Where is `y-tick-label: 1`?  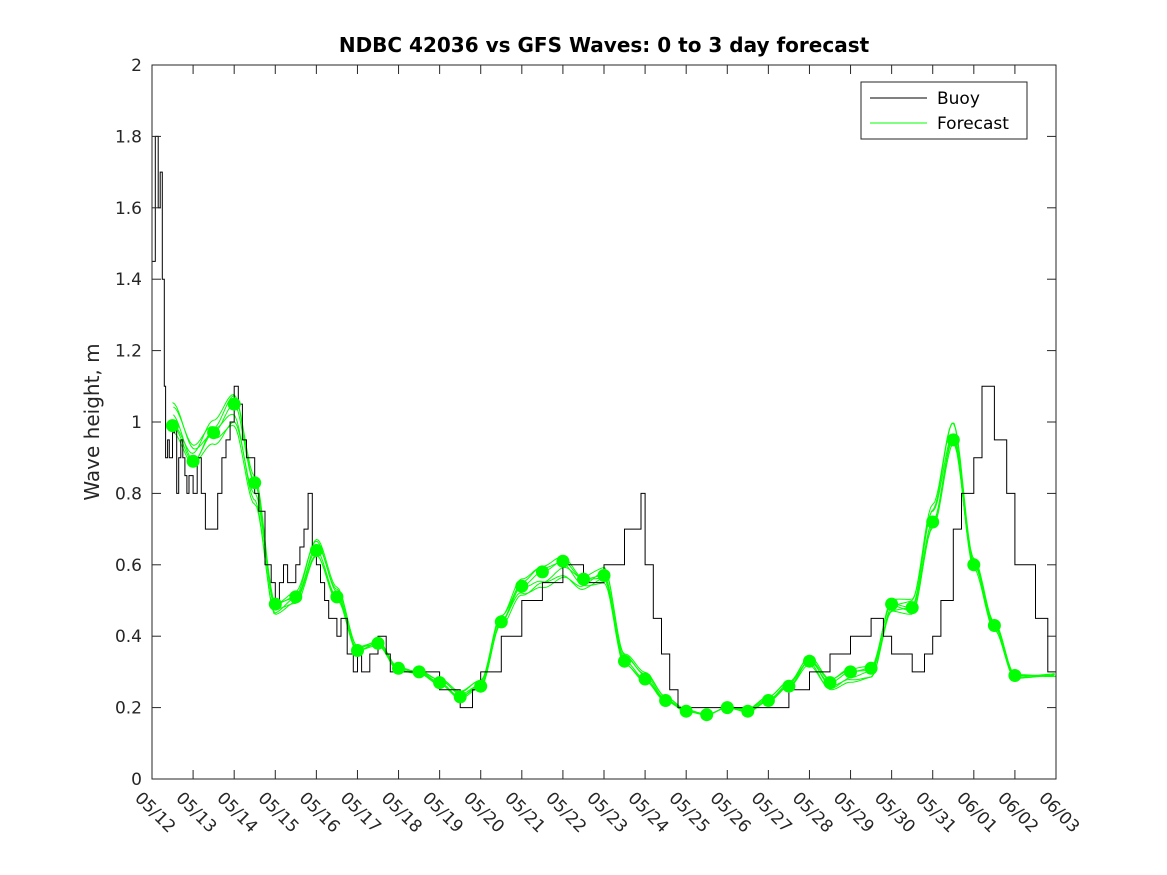 y-tick-label: 1 is located at coordinates (136, 423).